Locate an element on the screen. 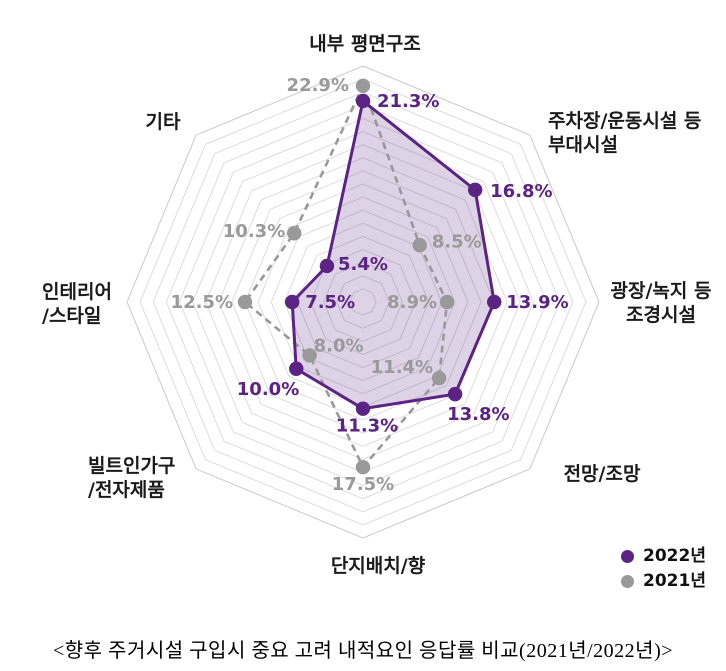 The width and height of the screenshot is (726, 671). axis-label-1: 주차장/운동시설 등 부대시설 is located at coordinates (624, 133).